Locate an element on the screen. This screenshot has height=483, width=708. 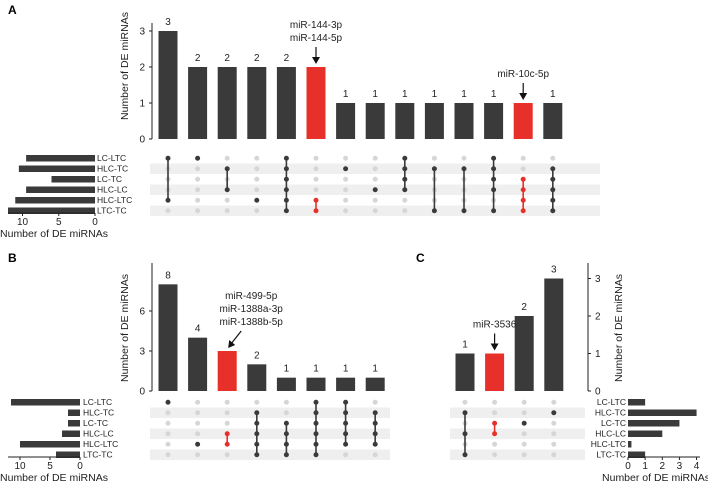
set-axis-tick-label: 10 is located at coordinates (23, 222).